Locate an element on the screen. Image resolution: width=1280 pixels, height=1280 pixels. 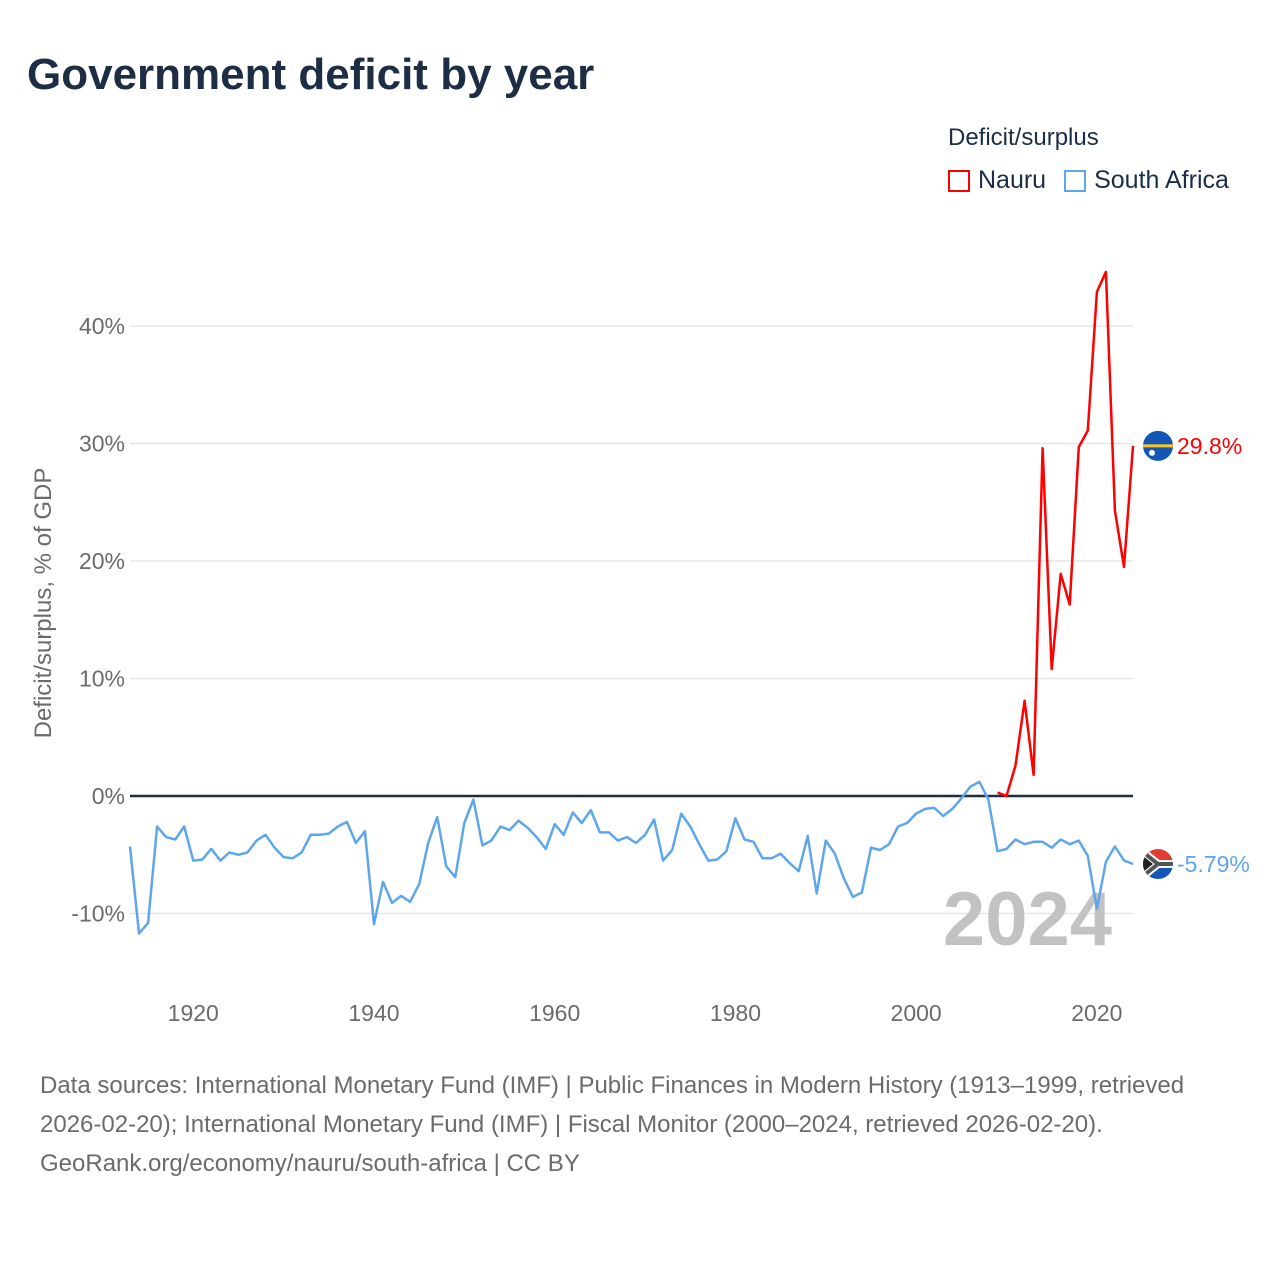
legend-title: Deficit/surplus is located at coordinates (1023, 137).